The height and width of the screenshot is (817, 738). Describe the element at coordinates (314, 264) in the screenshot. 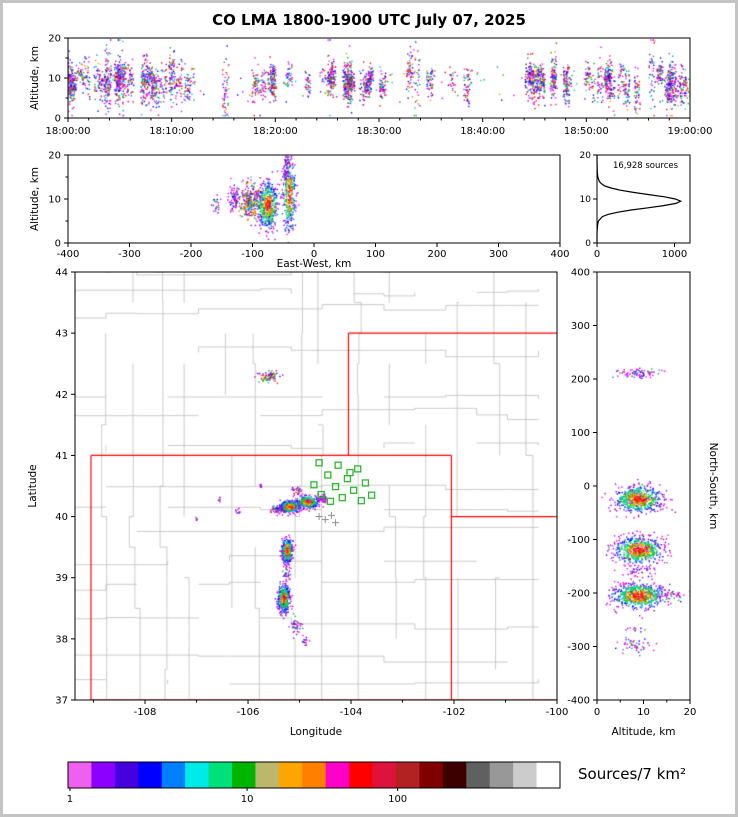

I see `svg-text: East-West, km` at that location.